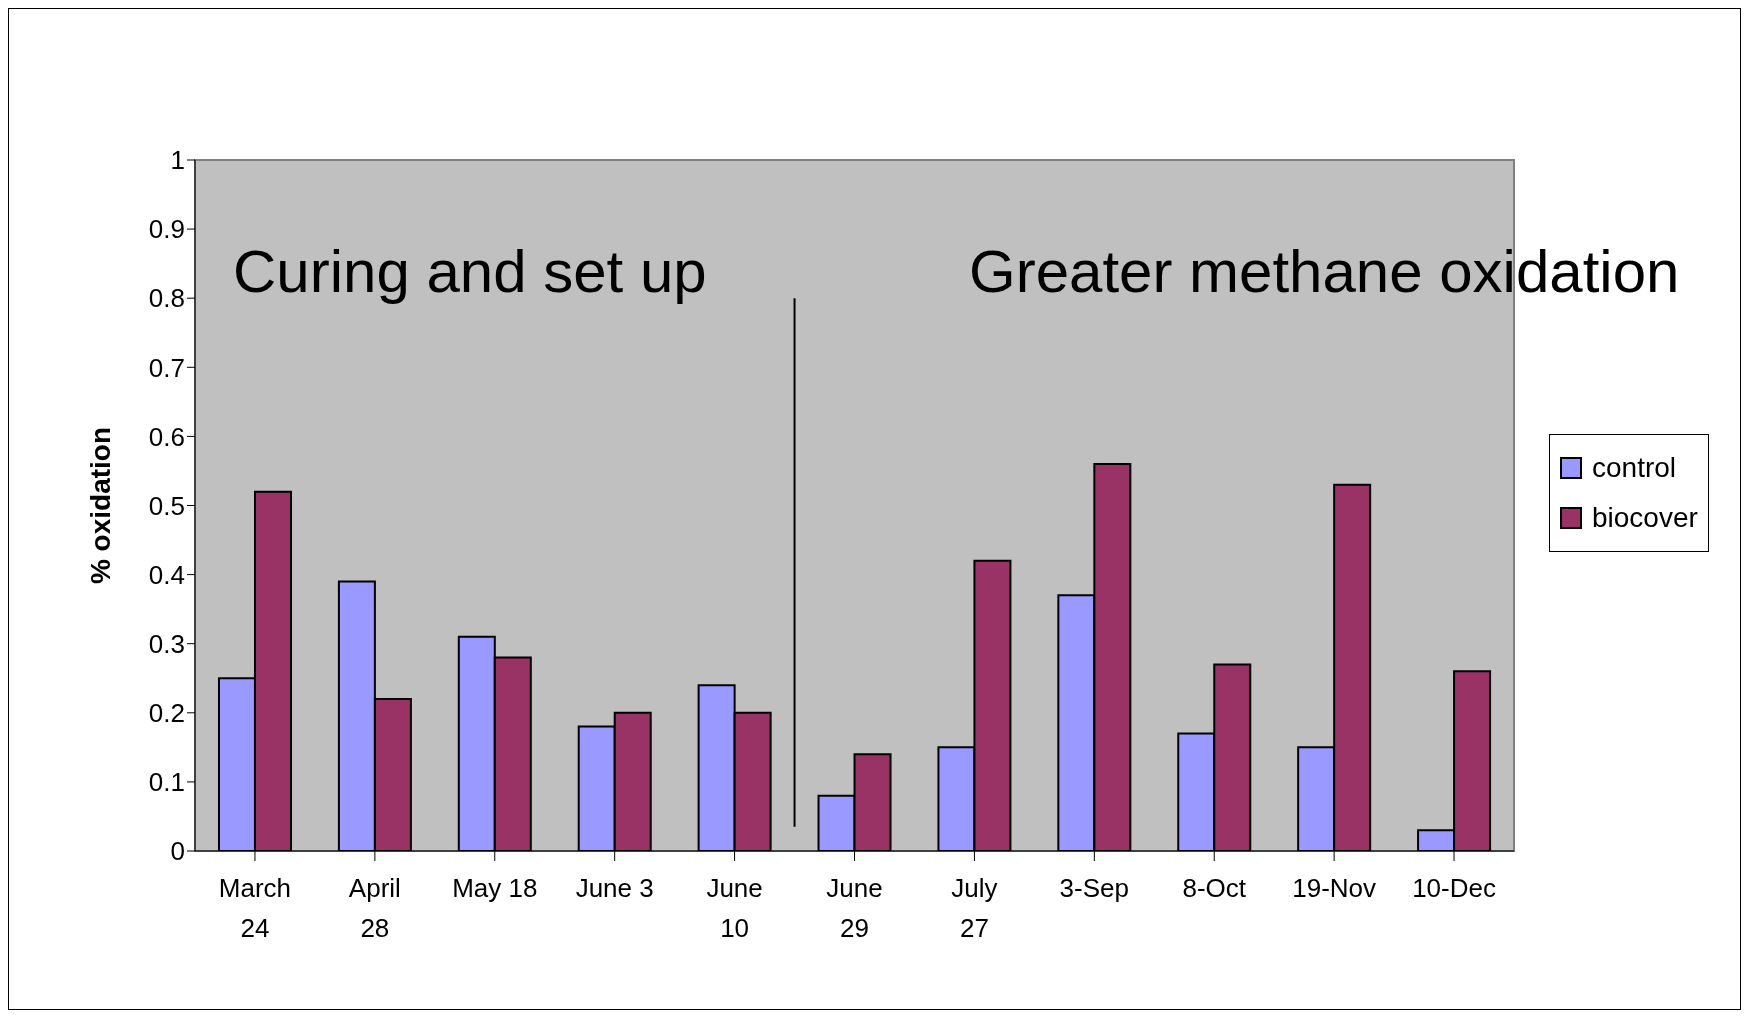  I want to click on x-tick-label: June 10, so click(734, 908).